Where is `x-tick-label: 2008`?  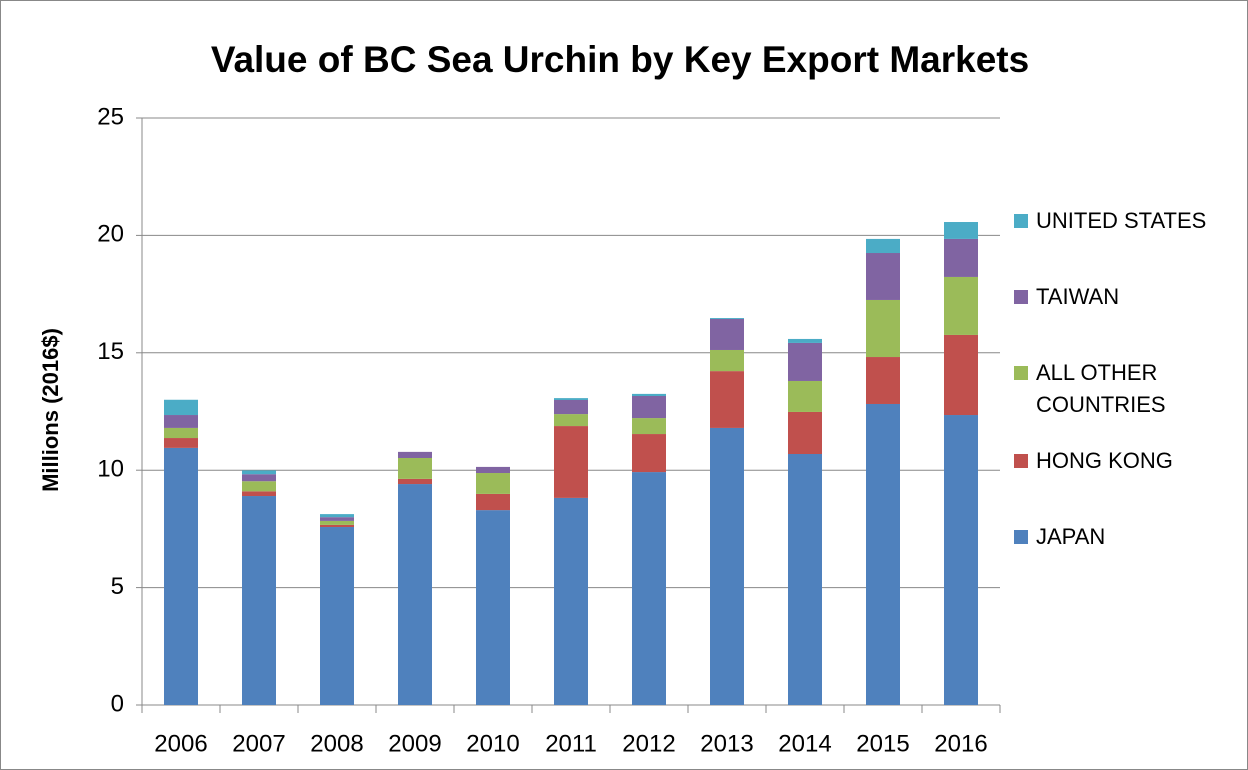
x-tick-label: 2008 is located at coordinates (336, 743).